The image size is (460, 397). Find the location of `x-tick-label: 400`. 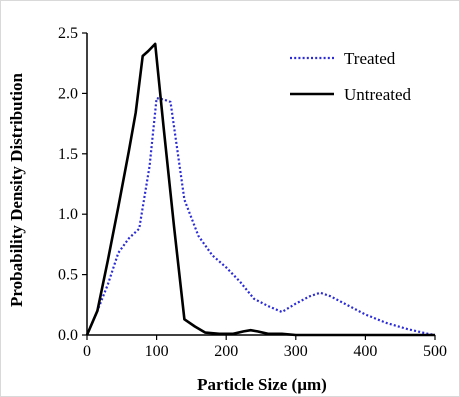

x-tick-label: 400 is located at coordinates (365, 351).